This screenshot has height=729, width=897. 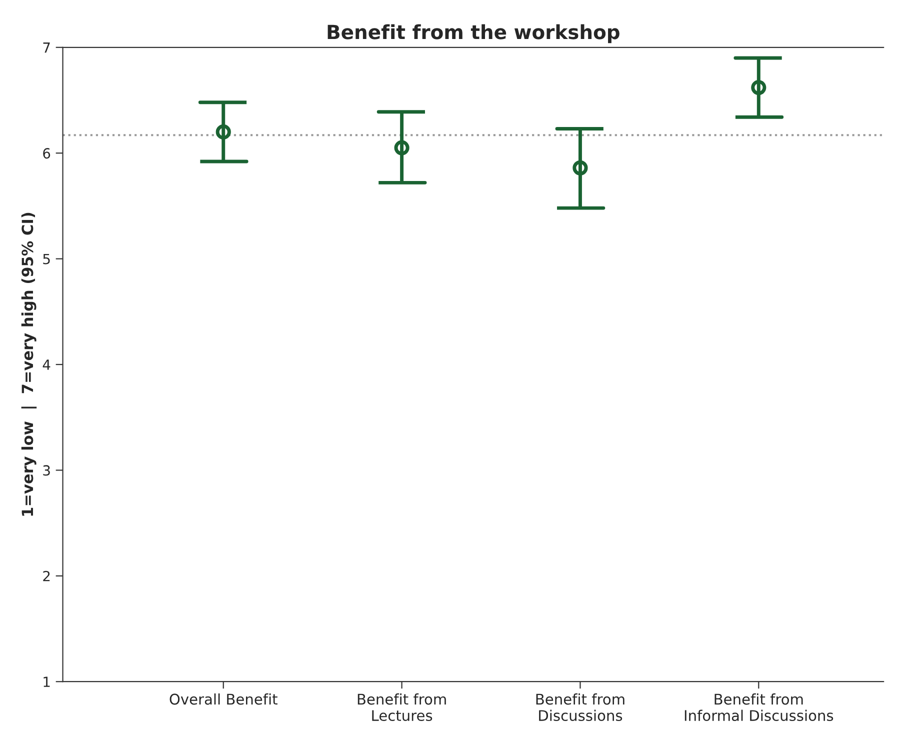 I want to click on y-tick-label: 3, so click(x=46, y=470).